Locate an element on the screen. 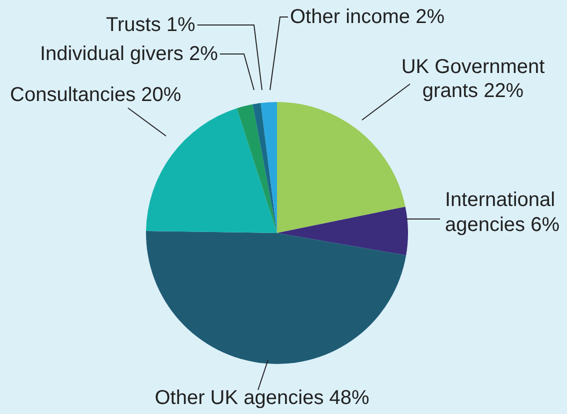 This screenshot has width=567, height=414. slice-label: Other UK agencies 48% is located at coordinates (262, 398).